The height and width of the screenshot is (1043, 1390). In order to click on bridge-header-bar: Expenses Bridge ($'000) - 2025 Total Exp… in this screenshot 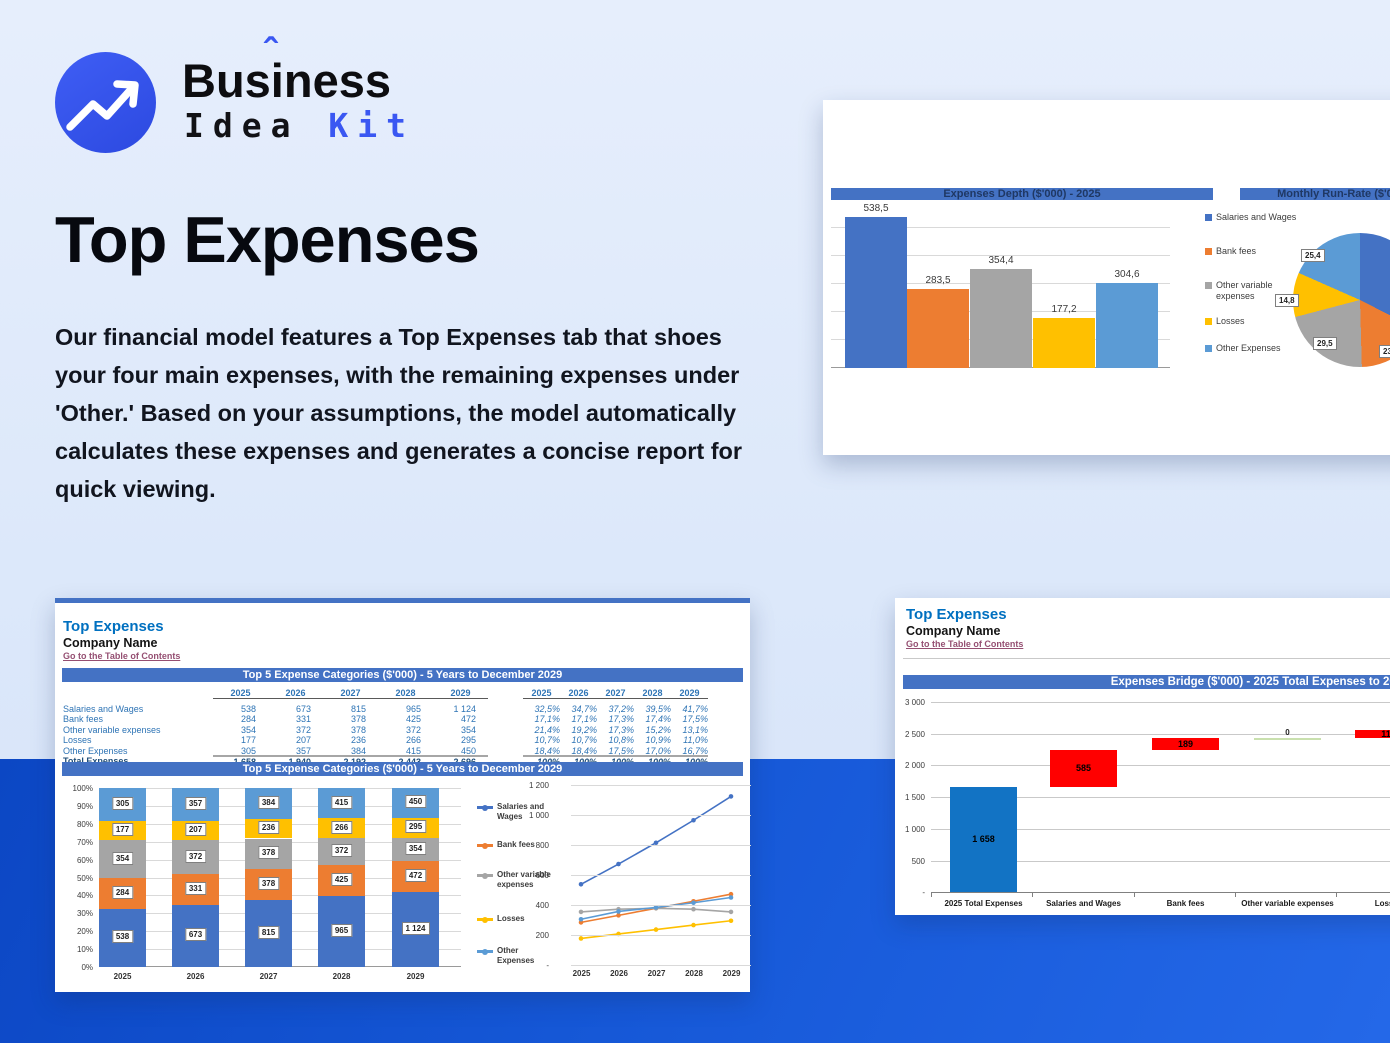, I will do `click(1146, 682)`.